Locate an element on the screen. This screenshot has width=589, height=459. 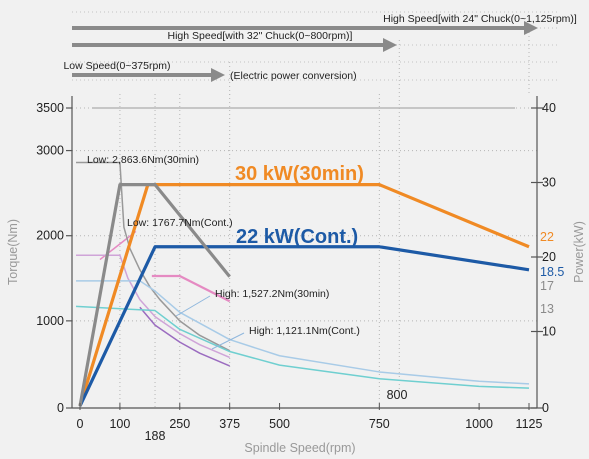
y2-tick-label: 20 is located at coordinates (549, 257).